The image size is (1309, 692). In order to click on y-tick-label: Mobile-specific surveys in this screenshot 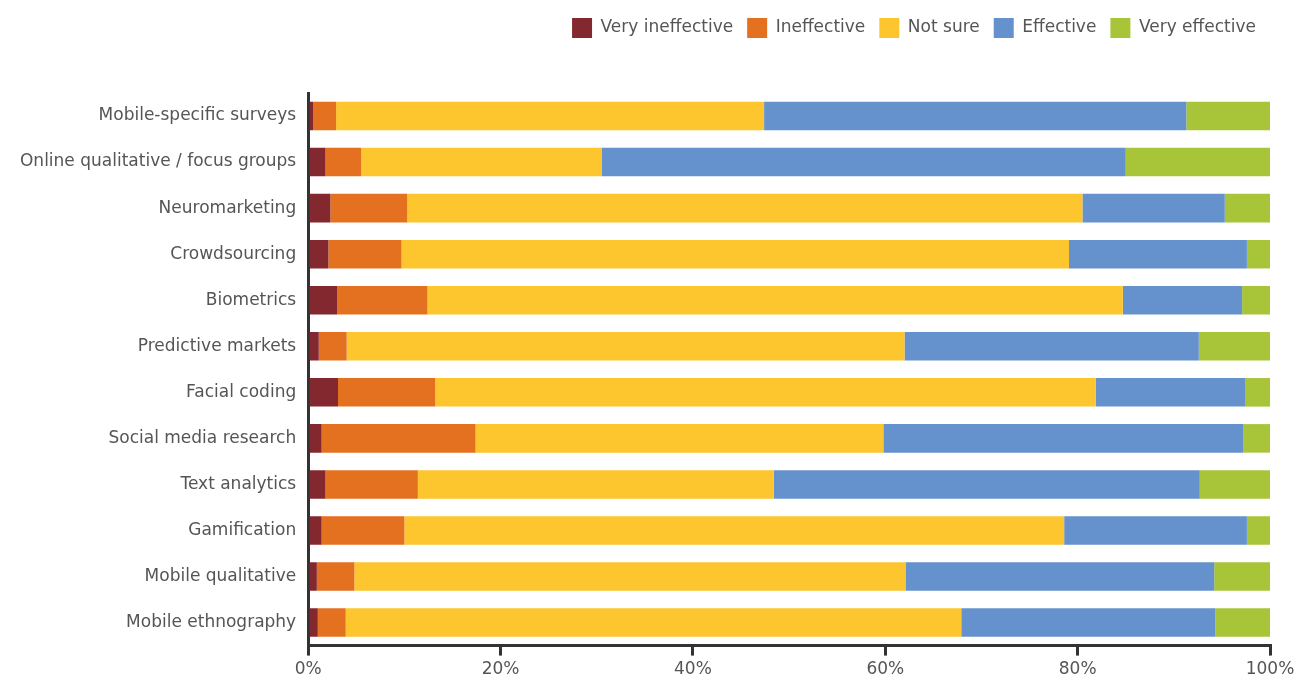, I will do `click(197, 114)`.